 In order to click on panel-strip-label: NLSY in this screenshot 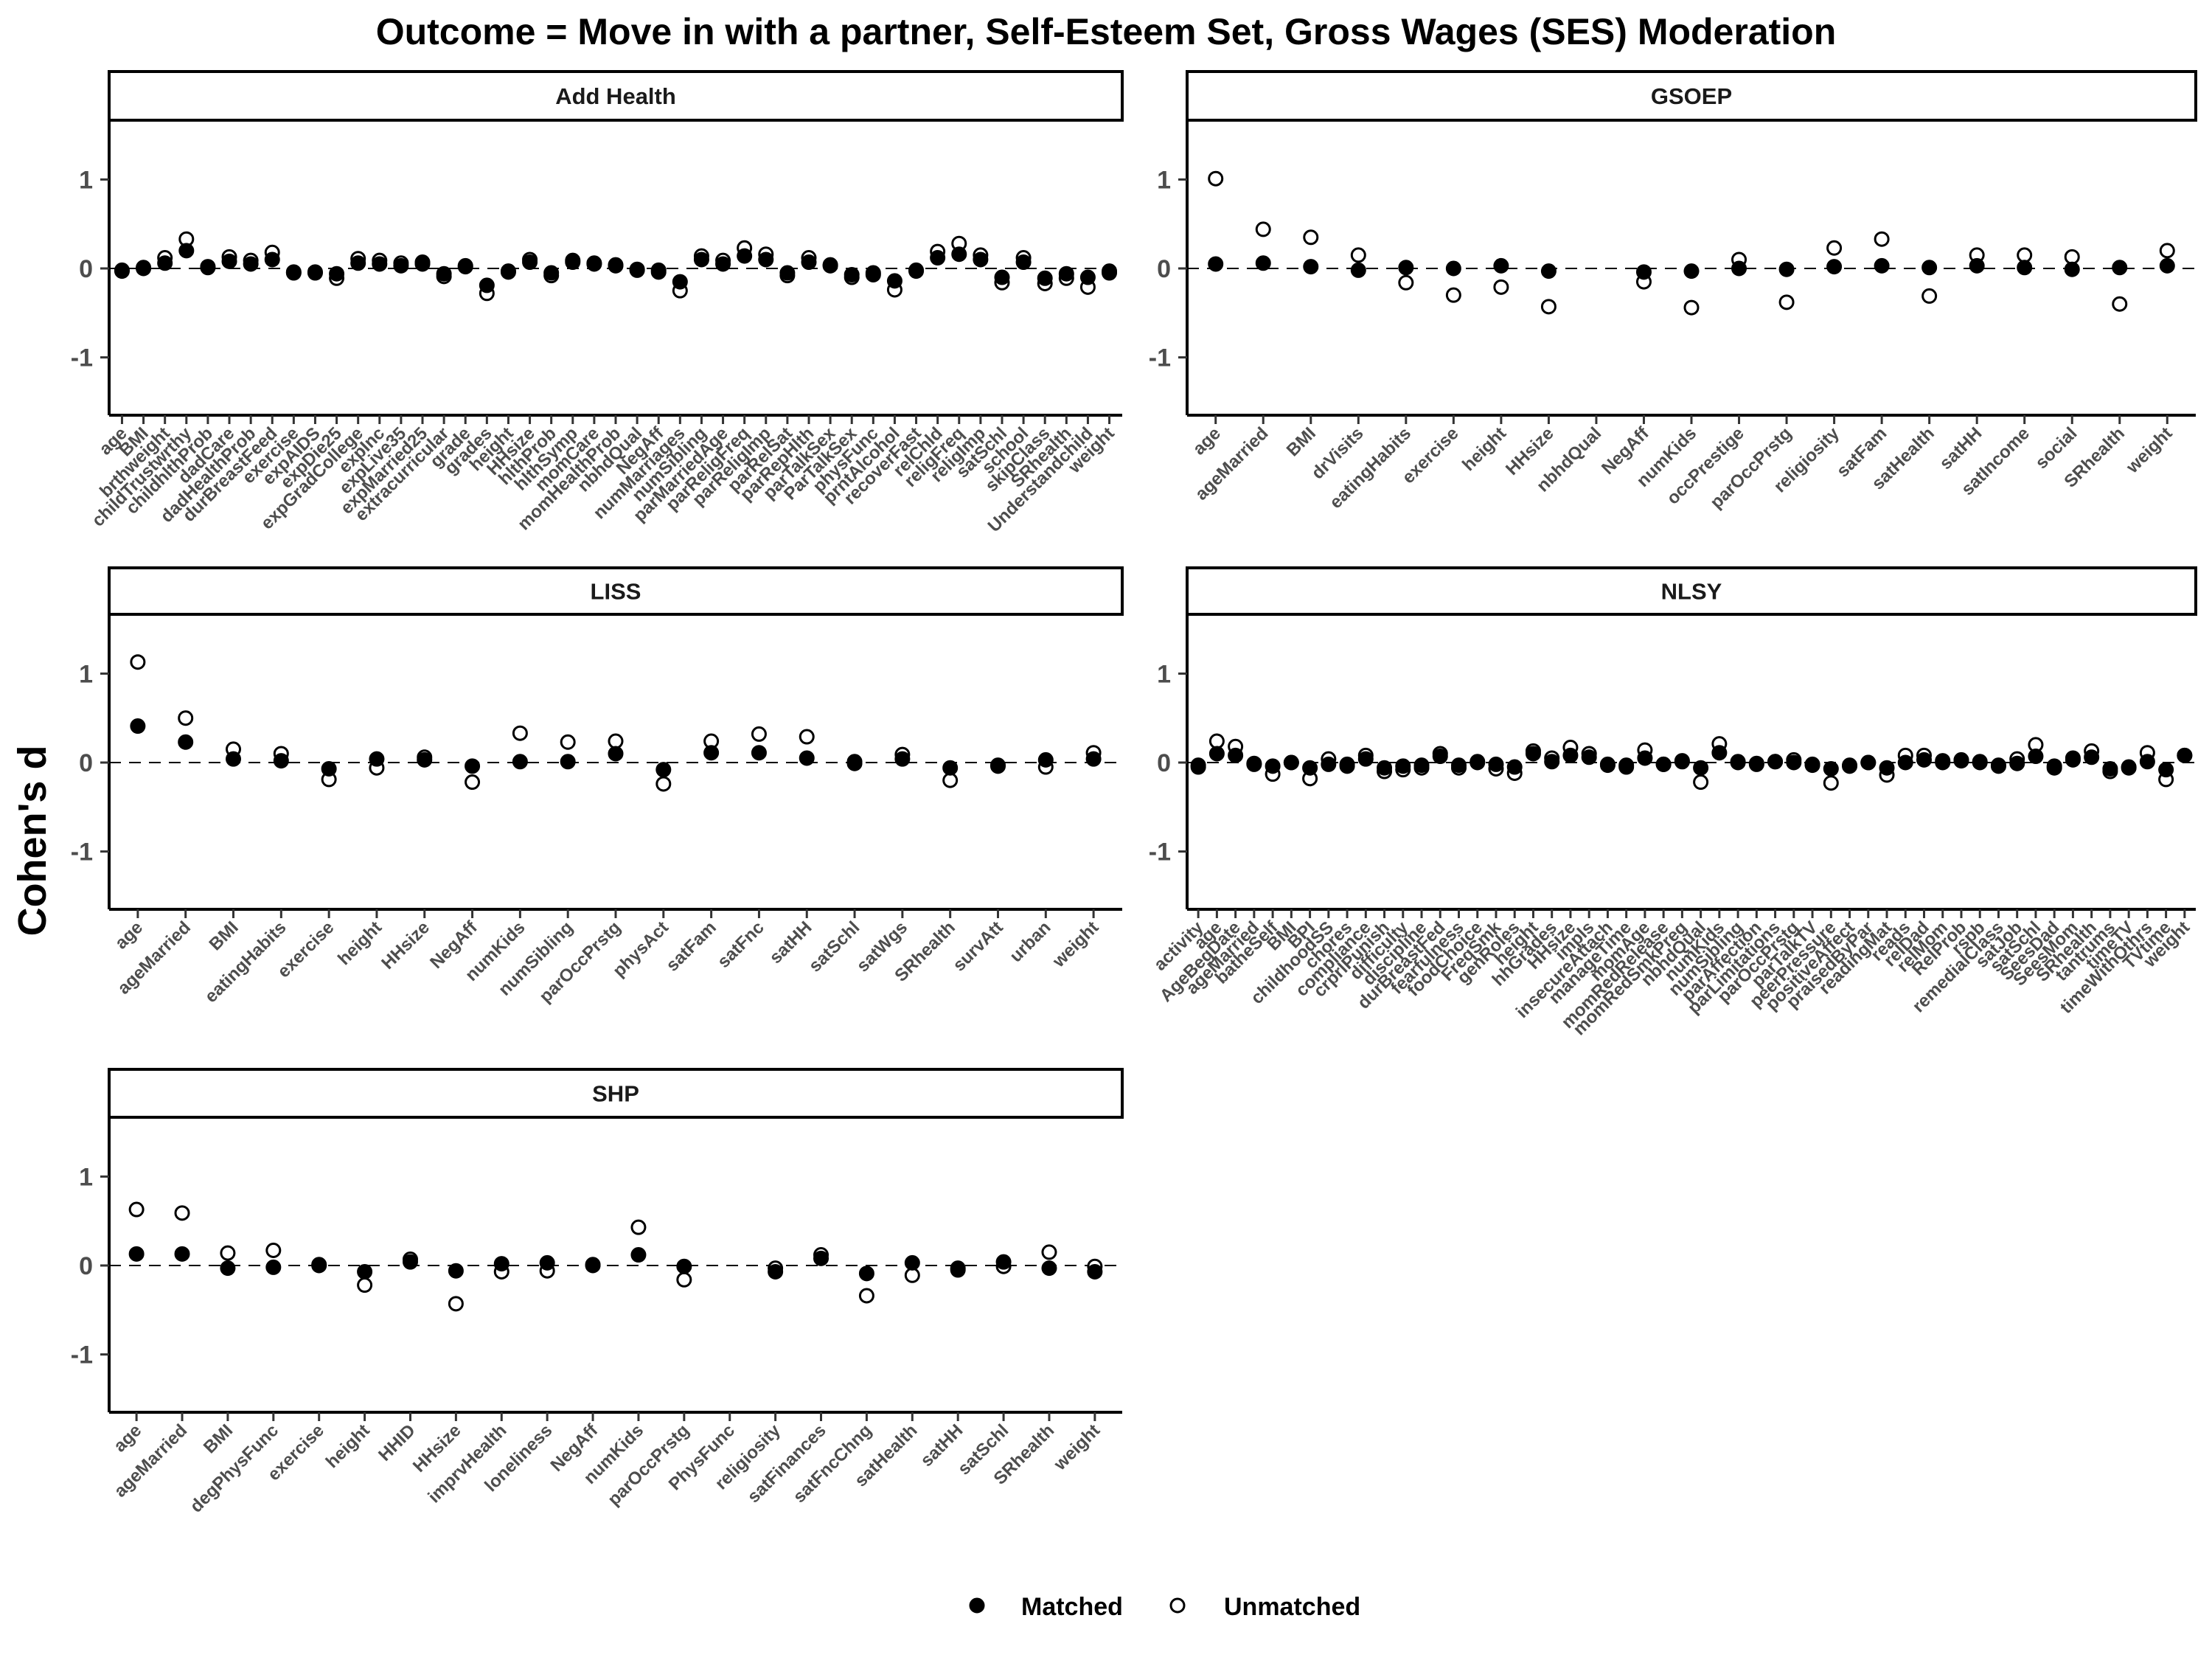, I will do `click(1691, 592)`.